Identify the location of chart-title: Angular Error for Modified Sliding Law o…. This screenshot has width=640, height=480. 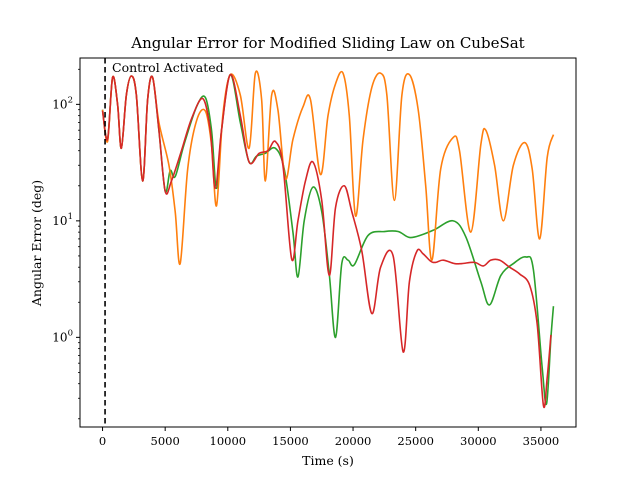
(327, 43).